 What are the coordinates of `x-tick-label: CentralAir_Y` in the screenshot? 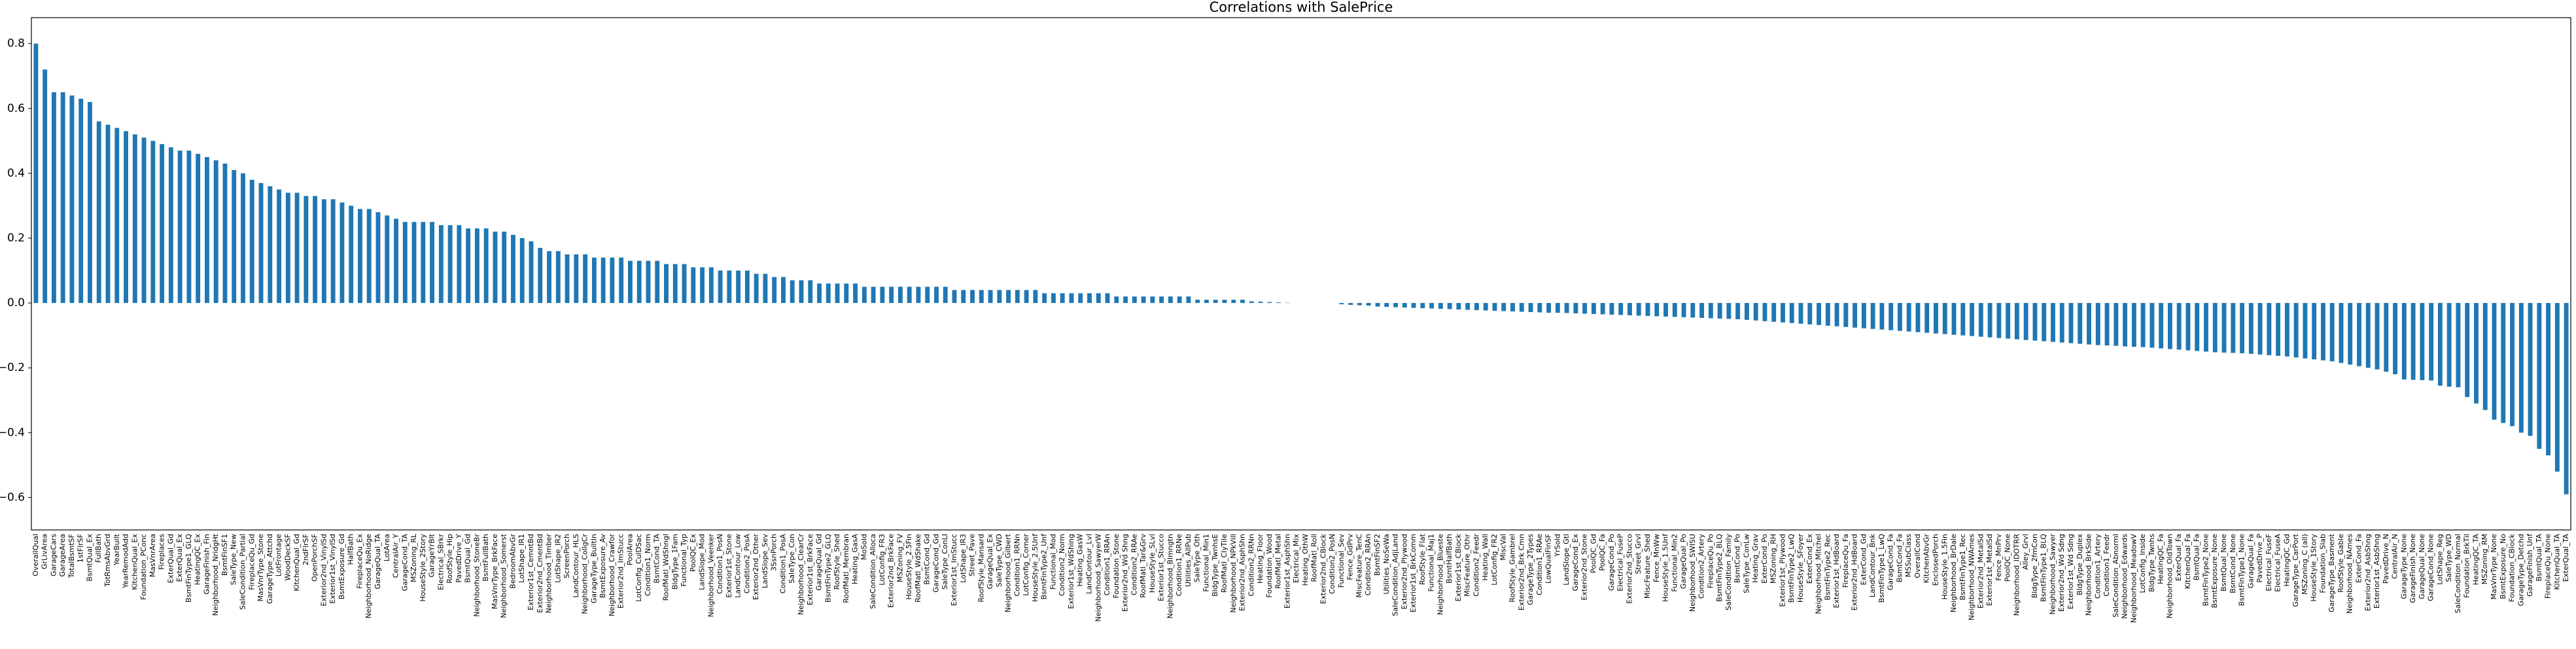 It's located at (396, 556).